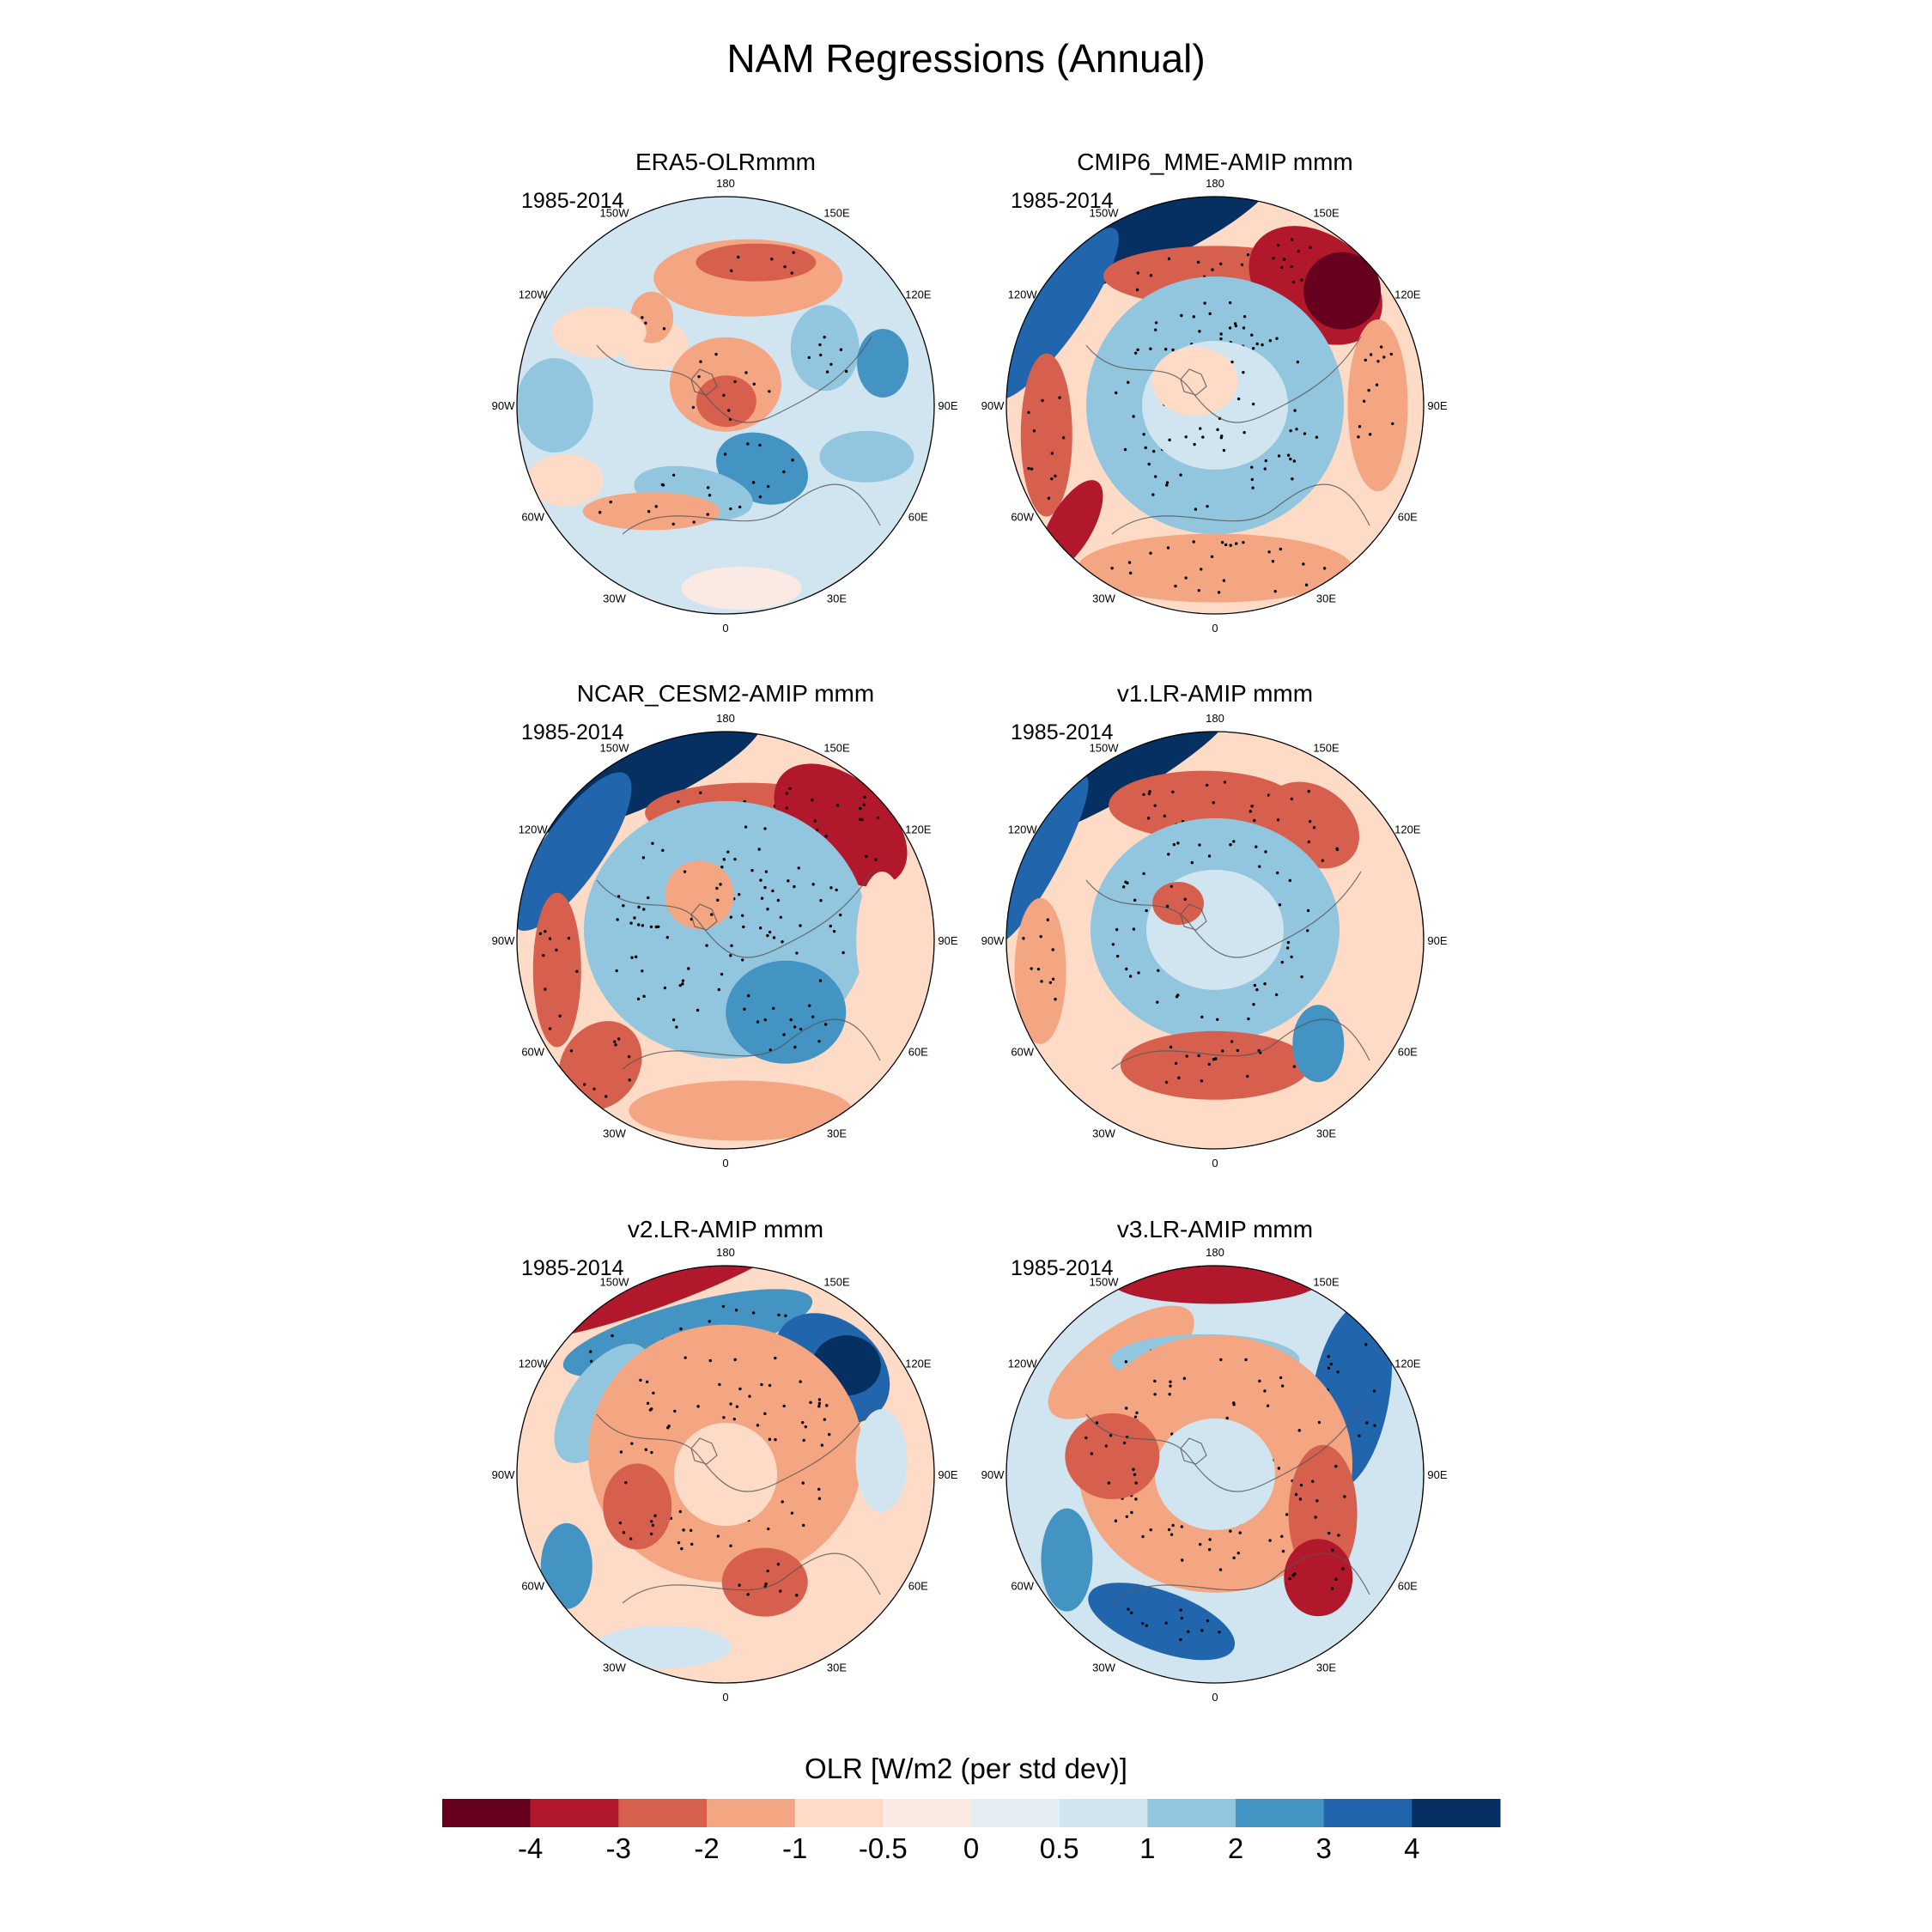 This screenshot has width=1932, height=1932. I want to click on coastlines, so click(1228, 435).